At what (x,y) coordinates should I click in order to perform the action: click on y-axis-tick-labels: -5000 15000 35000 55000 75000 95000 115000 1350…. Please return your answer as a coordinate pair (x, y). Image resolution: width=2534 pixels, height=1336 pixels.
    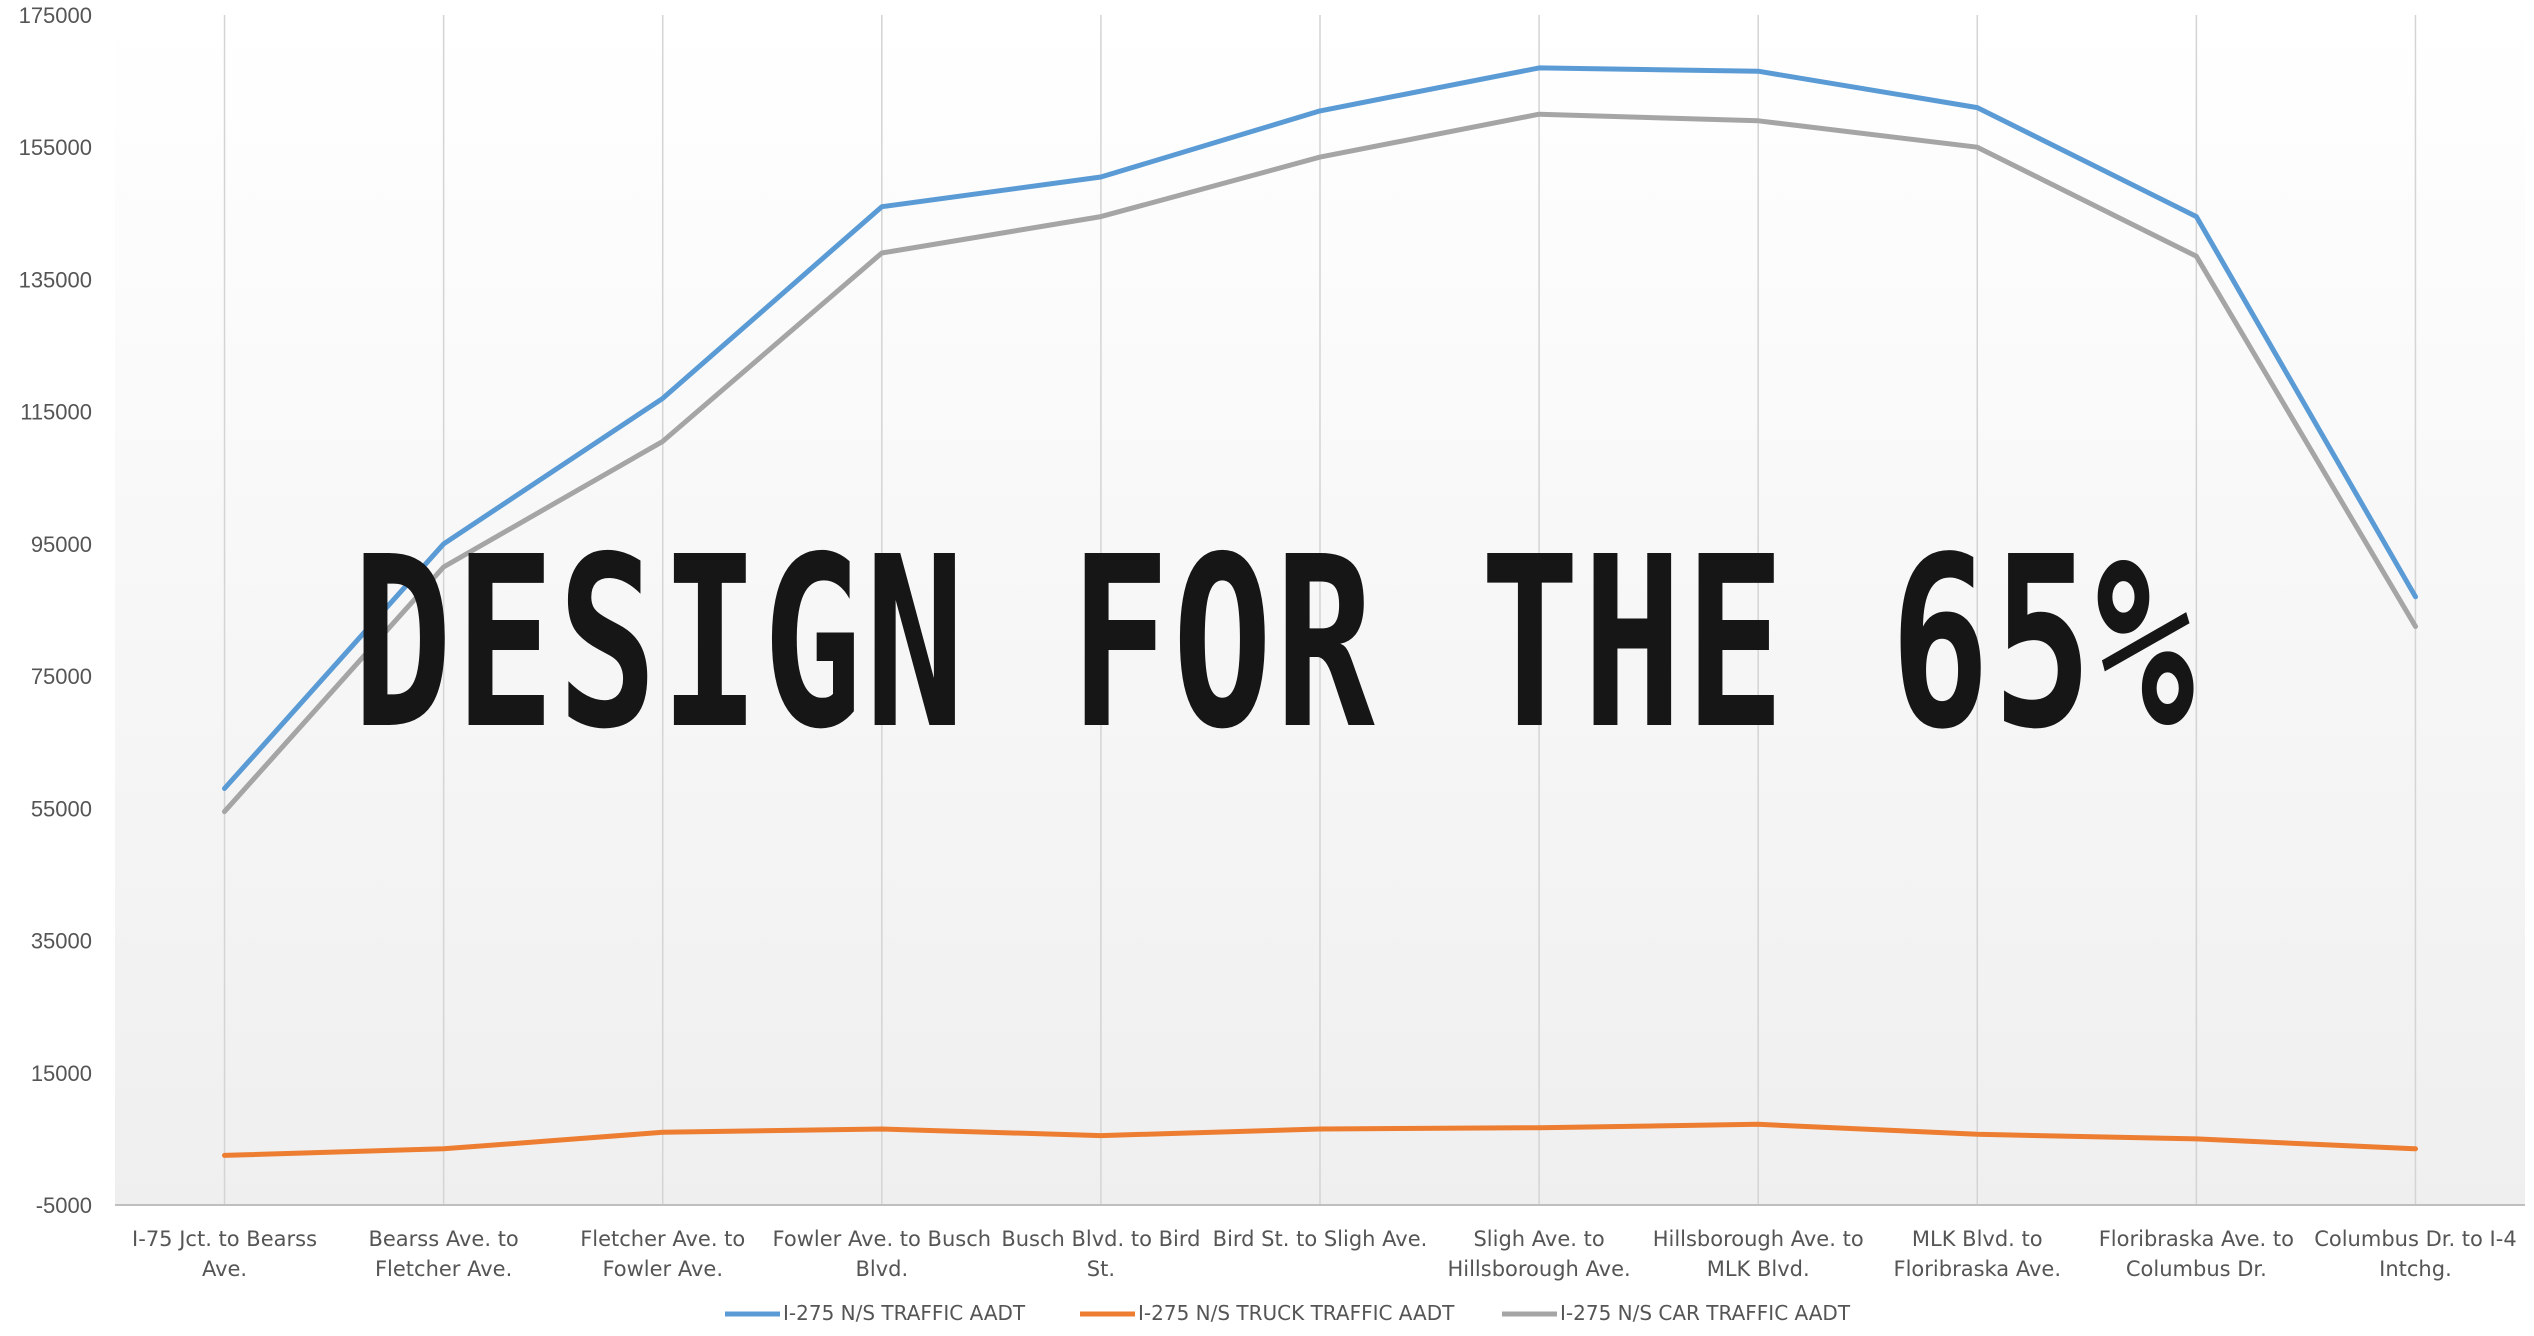
    Looking at the image, I should click on (55, 610).